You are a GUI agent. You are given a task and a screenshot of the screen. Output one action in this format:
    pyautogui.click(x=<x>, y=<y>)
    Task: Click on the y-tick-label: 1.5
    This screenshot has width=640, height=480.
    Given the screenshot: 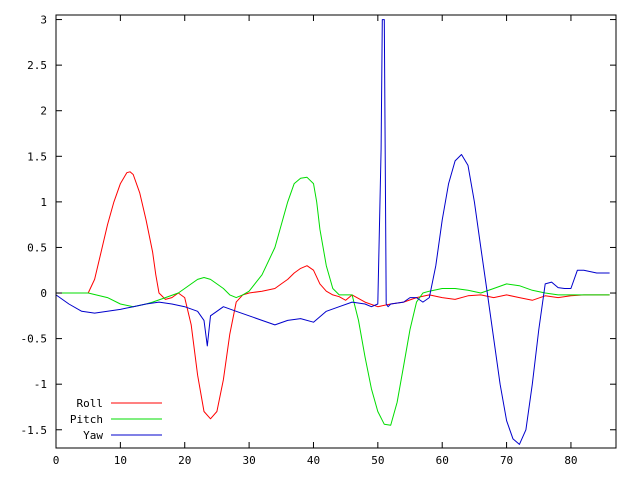 What is the action you would take?
    pyautogui.click(x=37, y=156)
    